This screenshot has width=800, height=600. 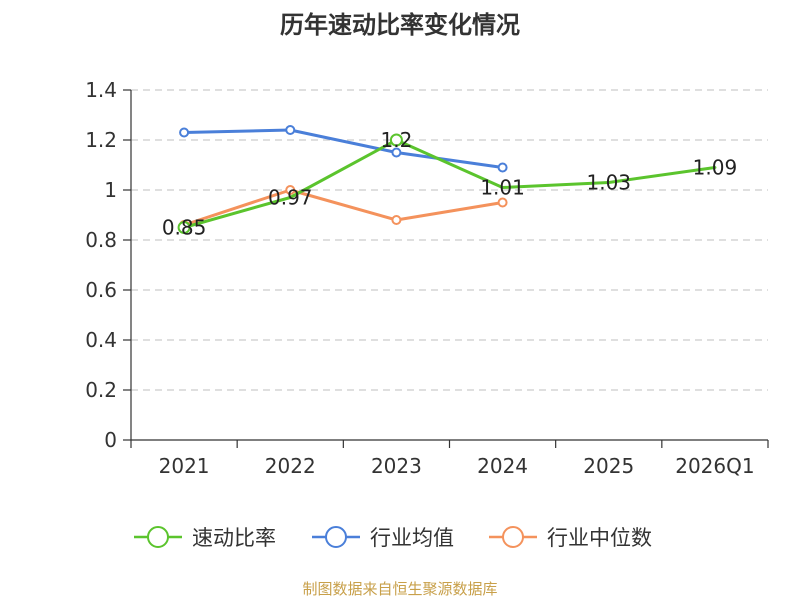 I want to click on point-0-2021, so click(x=184, y=227).